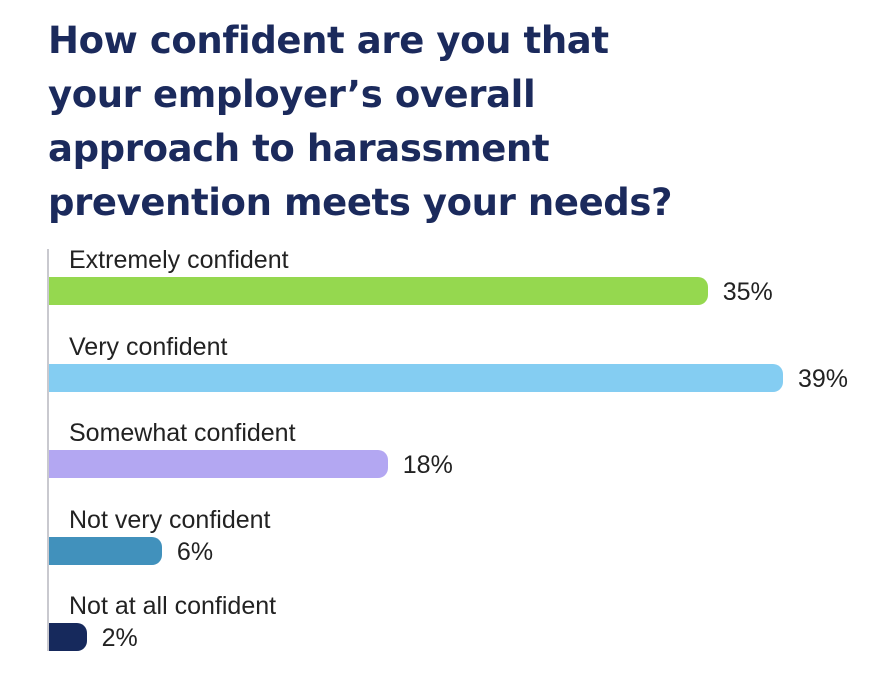 This screenshot has height=692, width=888. What do you see at coordinates (299, 148) in the screenshot?
I see `chart-title-line-3: approach to harassment` at bounding box center [299, 148].